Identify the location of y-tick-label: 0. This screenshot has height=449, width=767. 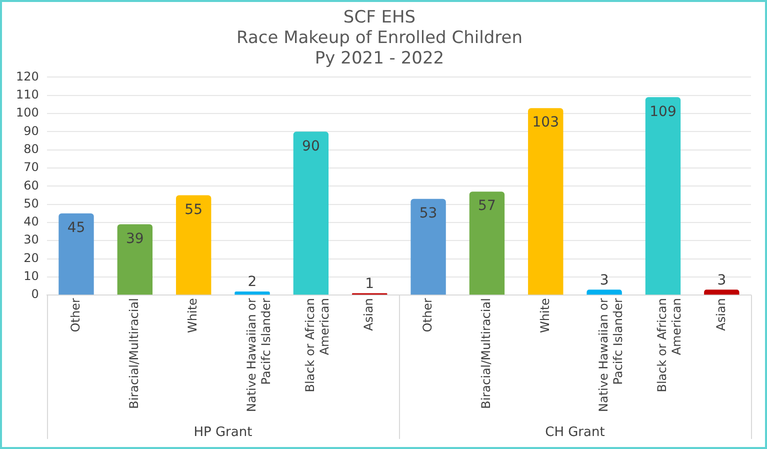
(35, 294).